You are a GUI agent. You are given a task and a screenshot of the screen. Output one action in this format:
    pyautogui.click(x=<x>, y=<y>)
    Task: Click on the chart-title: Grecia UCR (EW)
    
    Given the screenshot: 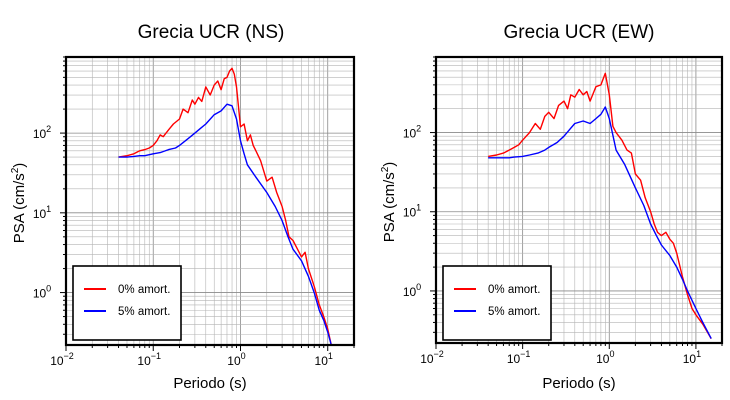 What is the action you would take?
    pyautogui.click(x=579, y=32)
    